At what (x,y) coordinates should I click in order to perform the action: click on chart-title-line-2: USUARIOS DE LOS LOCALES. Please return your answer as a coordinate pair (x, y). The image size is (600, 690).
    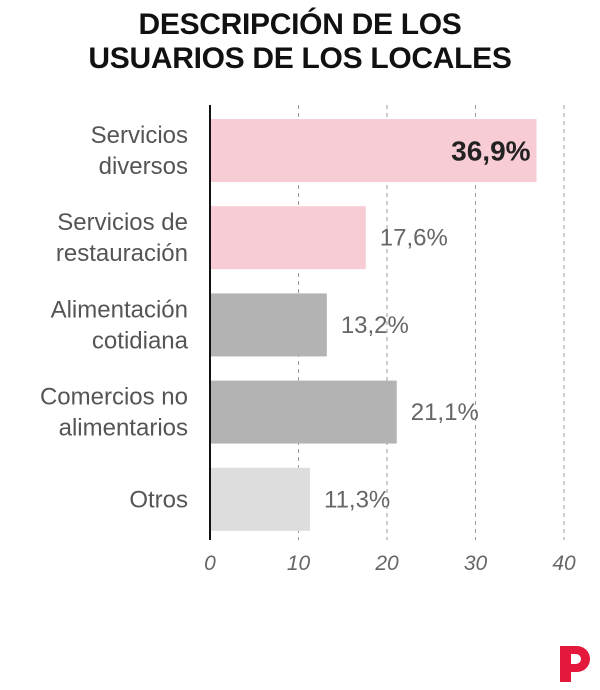
    Looking at the image, I should click on (300, 58).